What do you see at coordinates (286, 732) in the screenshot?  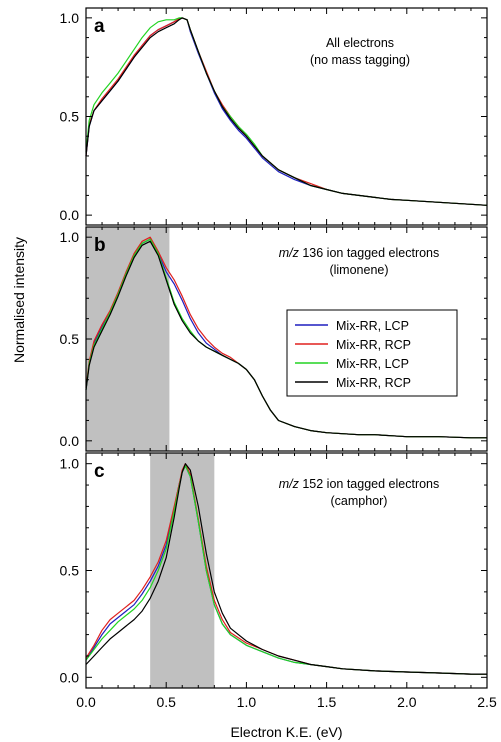 I see `x-axis-title: Electron K.E. (eV)` at bounding box center [286, 732].